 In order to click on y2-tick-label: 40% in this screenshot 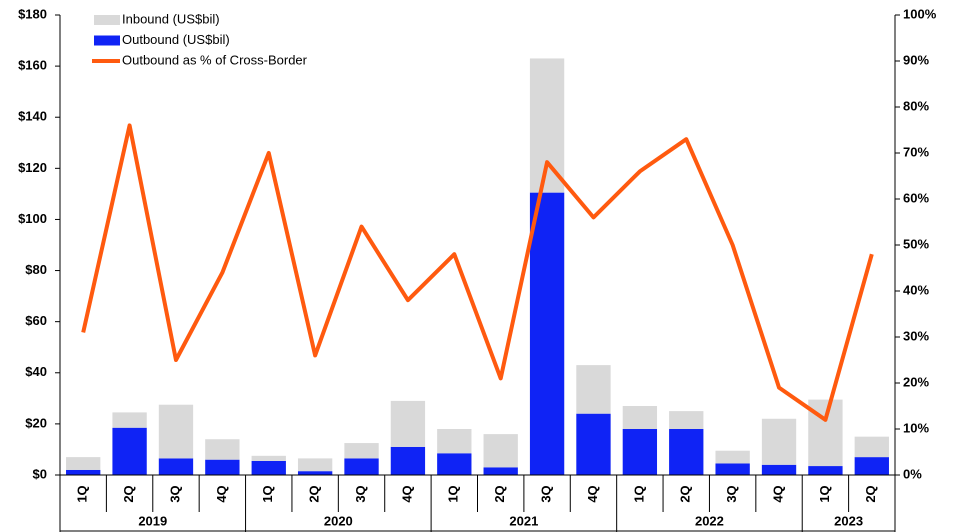, I will do `click(916, 289)`.